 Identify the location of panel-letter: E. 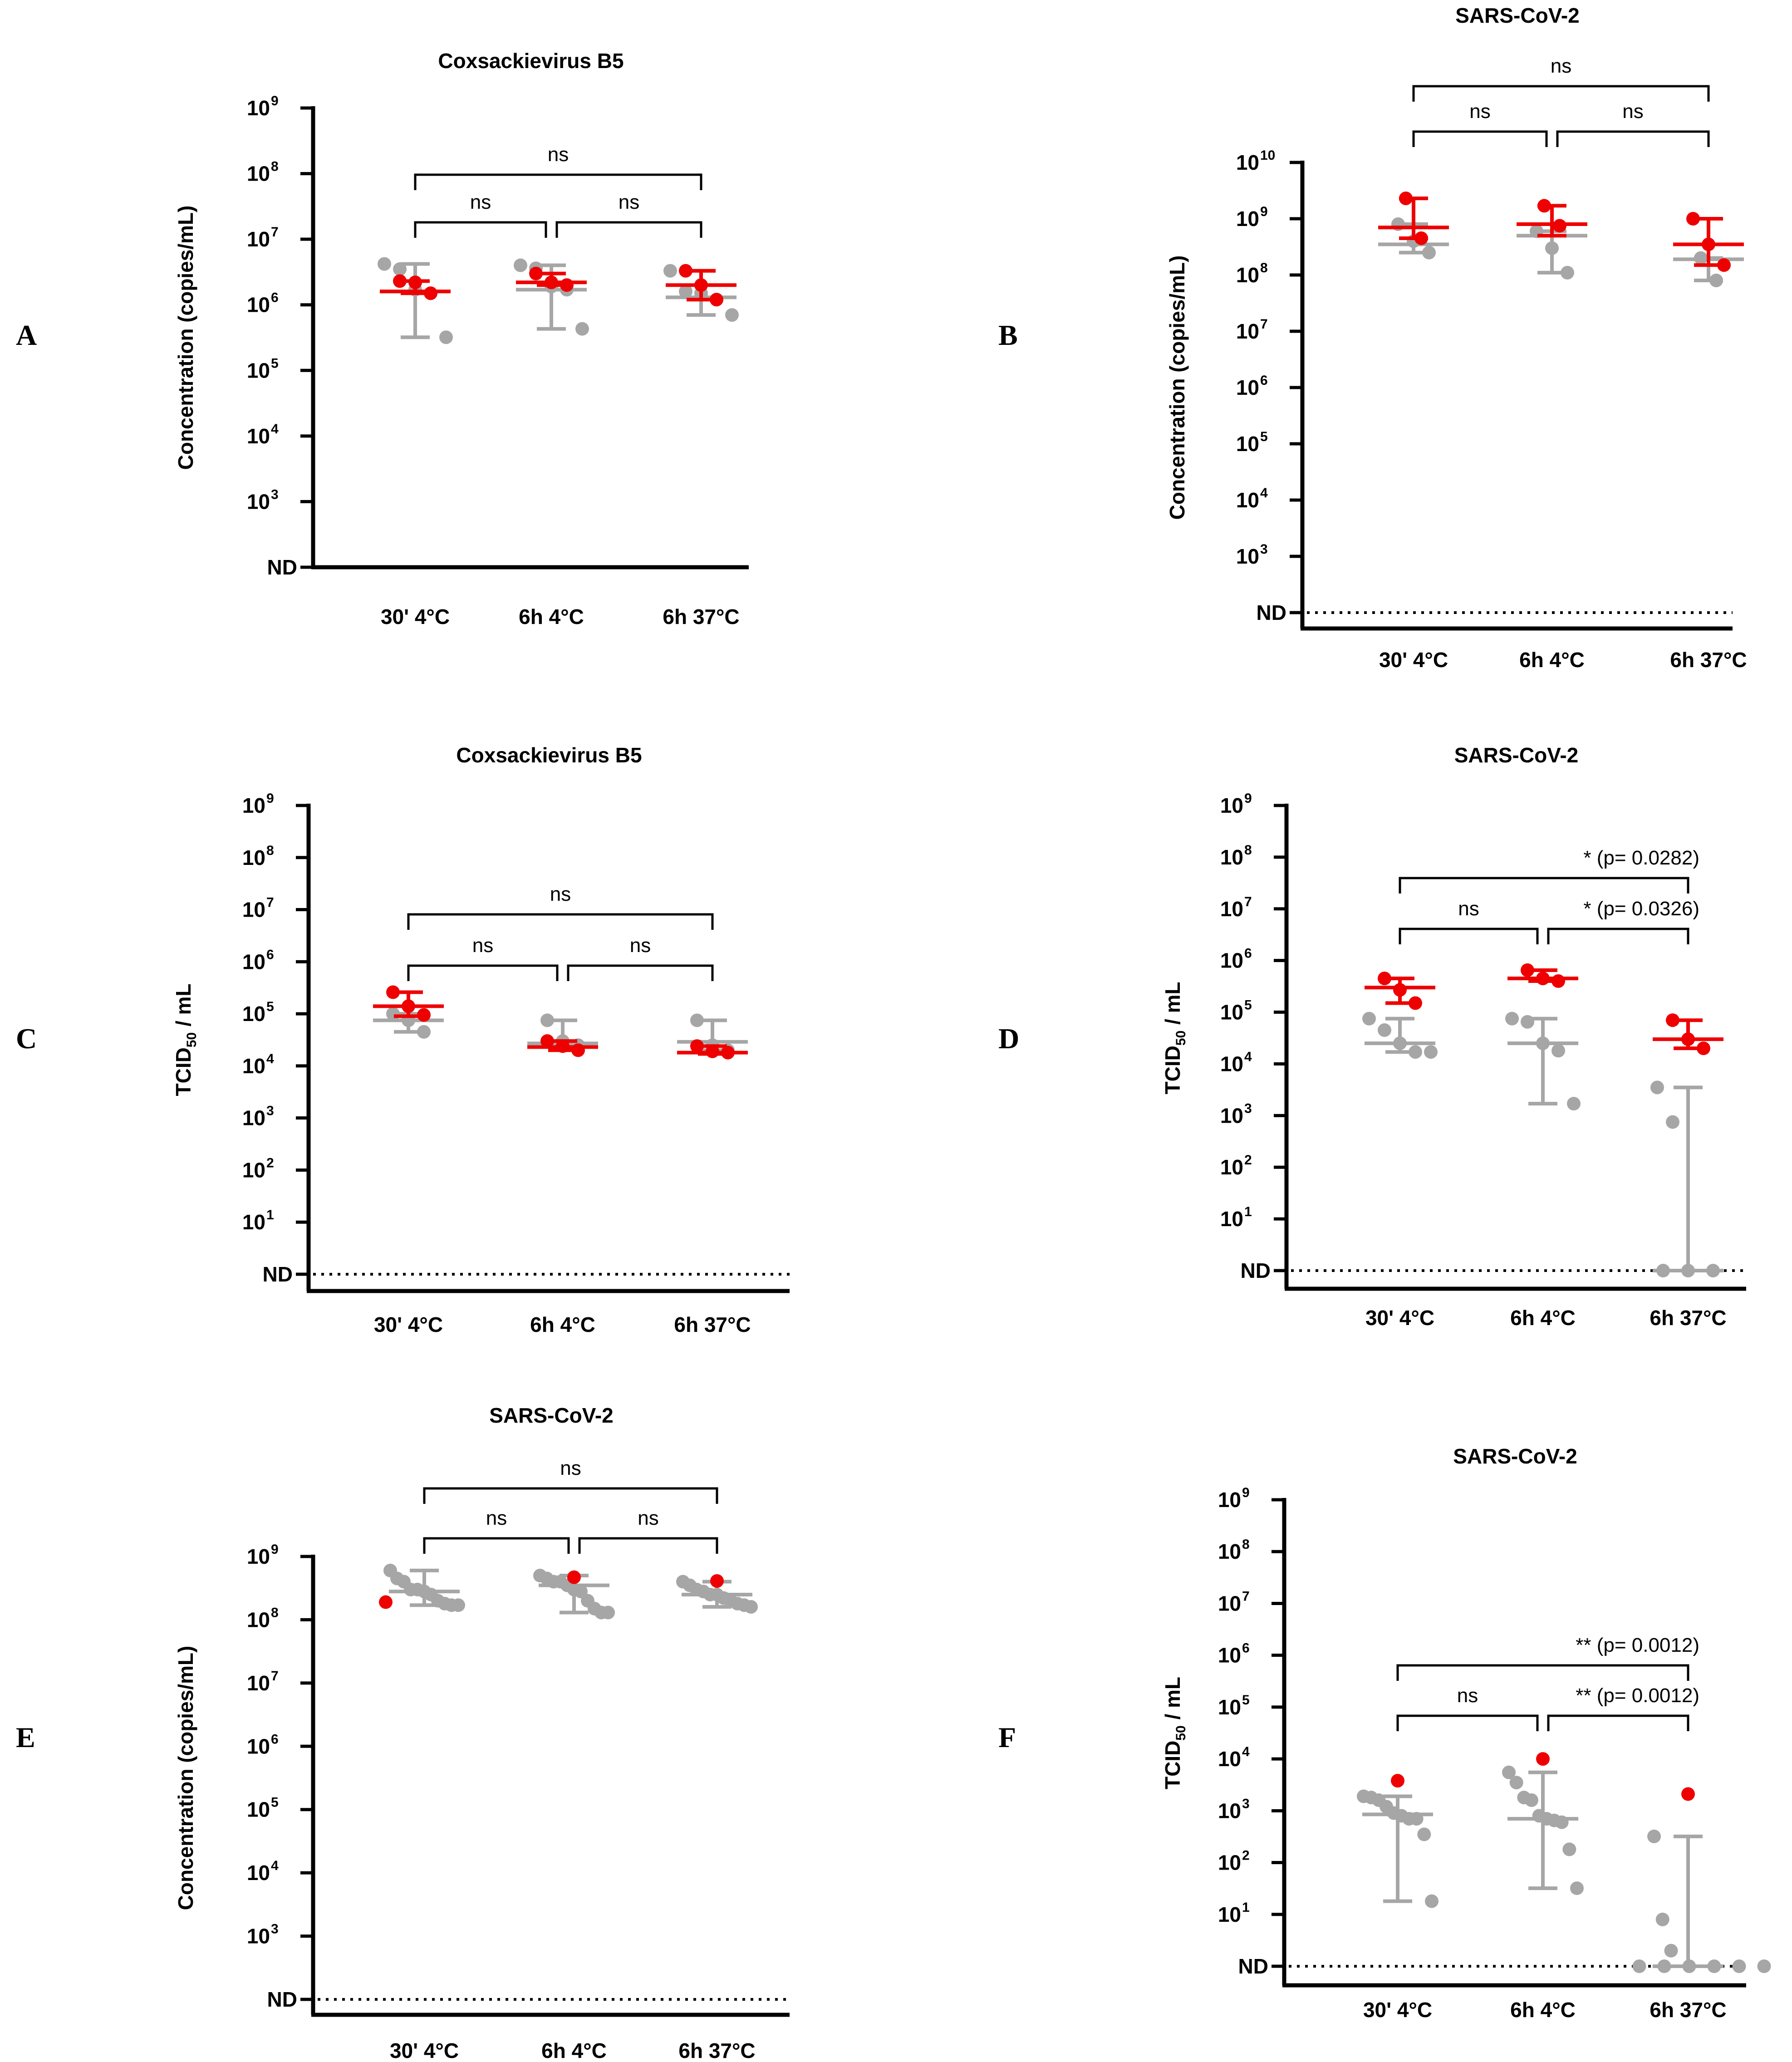
(25, 1737).